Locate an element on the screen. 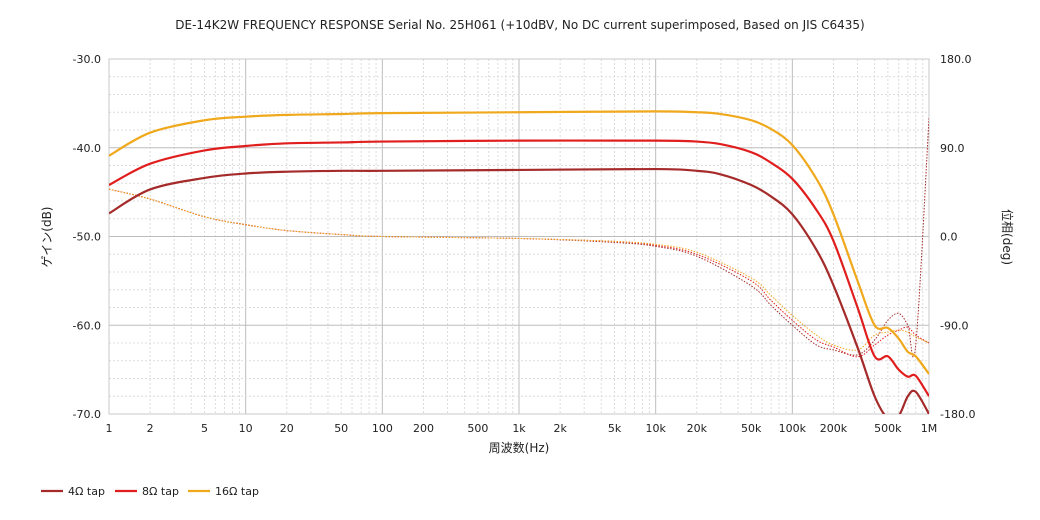 The image size is (1040, 520). x-tick-label: 20k is located at coordinates (697, 428).